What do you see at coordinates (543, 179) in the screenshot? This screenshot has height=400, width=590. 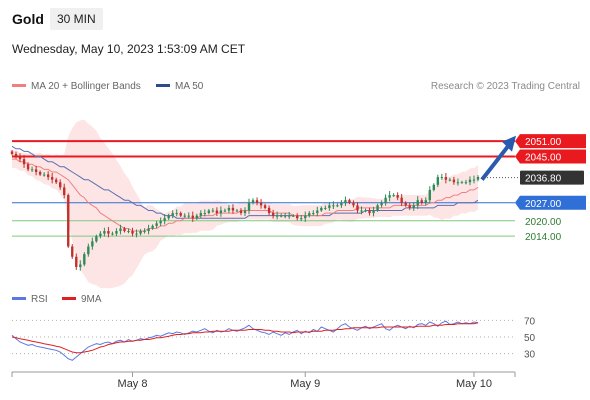 I see `current-price-label: 2036.80` at bounding box center [543, 179].